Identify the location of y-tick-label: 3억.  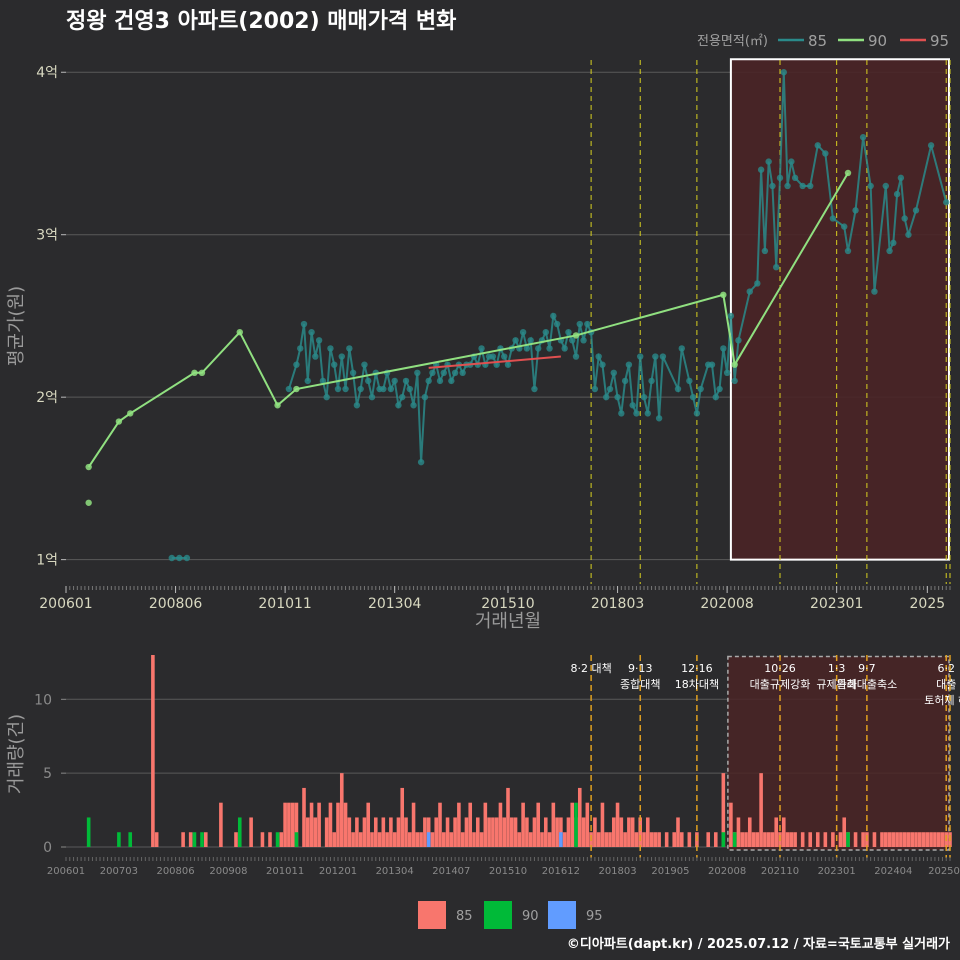
(47, 236).